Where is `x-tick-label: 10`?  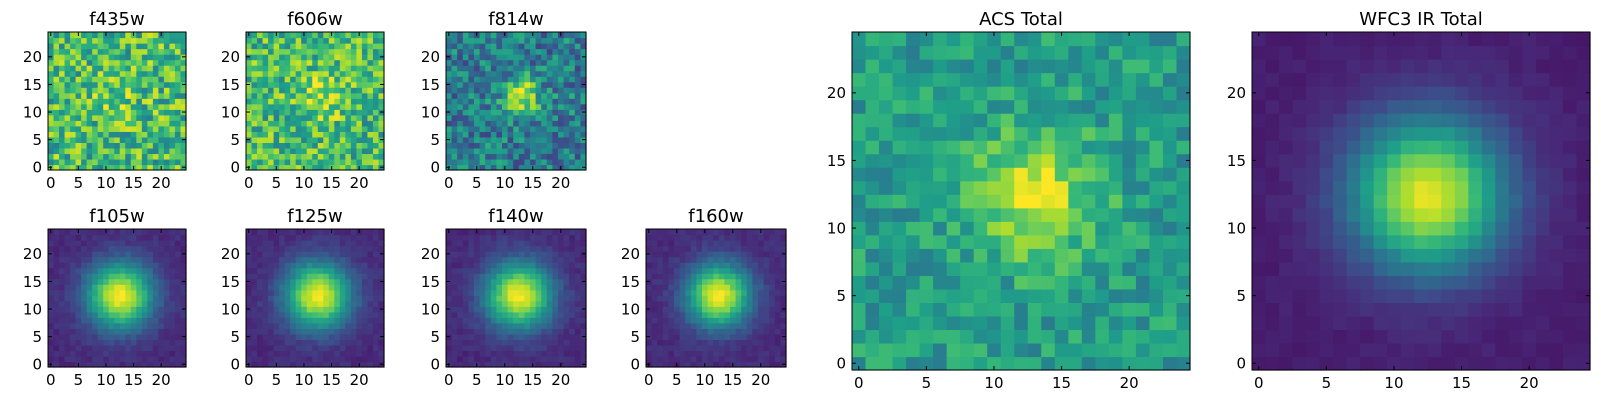
x-tick-label: 10 is located at coordinates (303, 380).